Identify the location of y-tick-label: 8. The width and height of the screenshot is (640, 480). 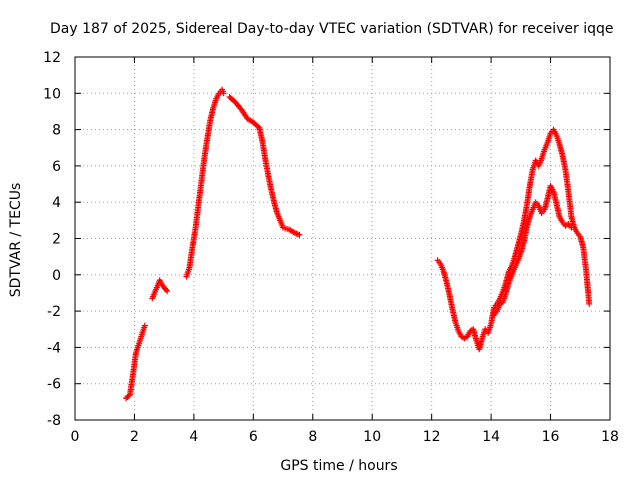
(56, 131).